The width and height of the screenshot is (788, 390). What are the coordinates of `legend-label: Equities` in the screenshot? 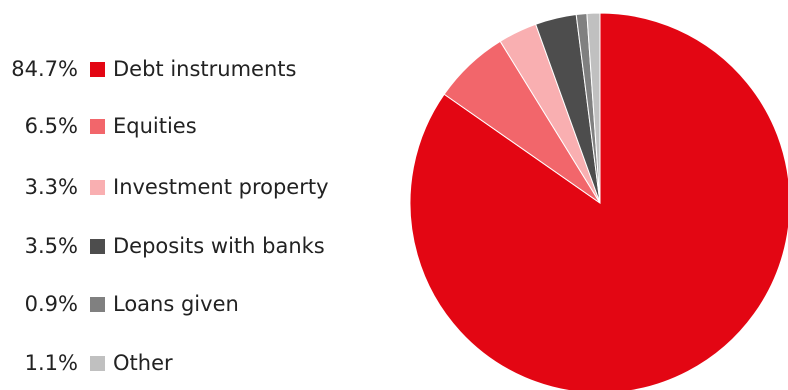 It's located at (155, 126).